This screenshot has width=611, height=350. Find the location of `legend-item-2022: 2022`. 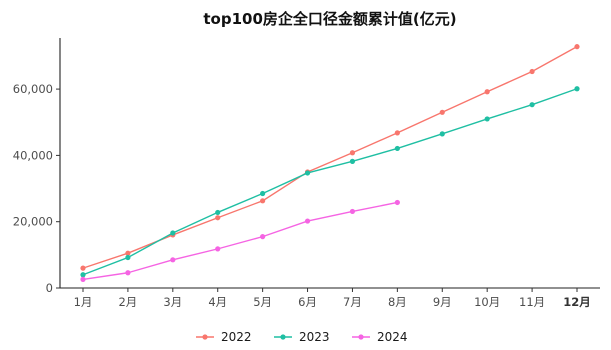

legend-item-2022: 2022 is located at coordinates (224, 337).